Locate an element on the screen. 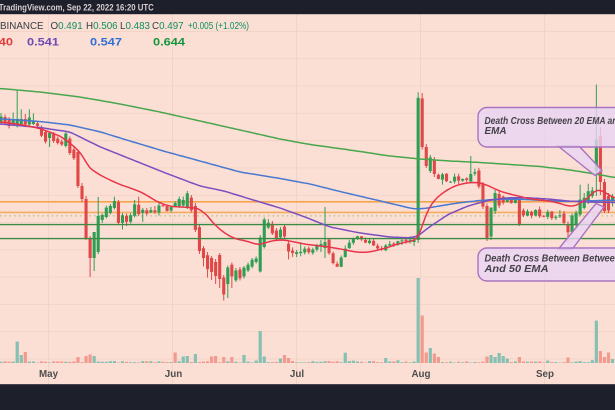  svg-text: H0.506 is located at coordinates (102, 26).